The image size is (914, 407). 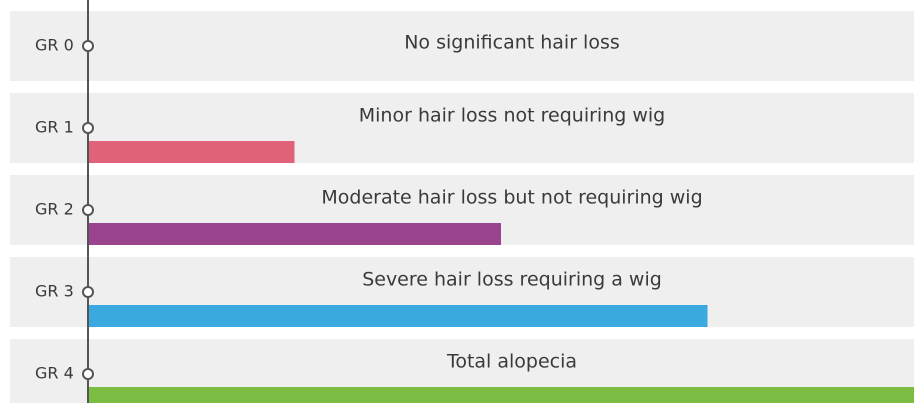 What do you see at coordinates (54, 209) in the screenshot?
I see `grade-label: GR 2` at bounding box center [54, 209].